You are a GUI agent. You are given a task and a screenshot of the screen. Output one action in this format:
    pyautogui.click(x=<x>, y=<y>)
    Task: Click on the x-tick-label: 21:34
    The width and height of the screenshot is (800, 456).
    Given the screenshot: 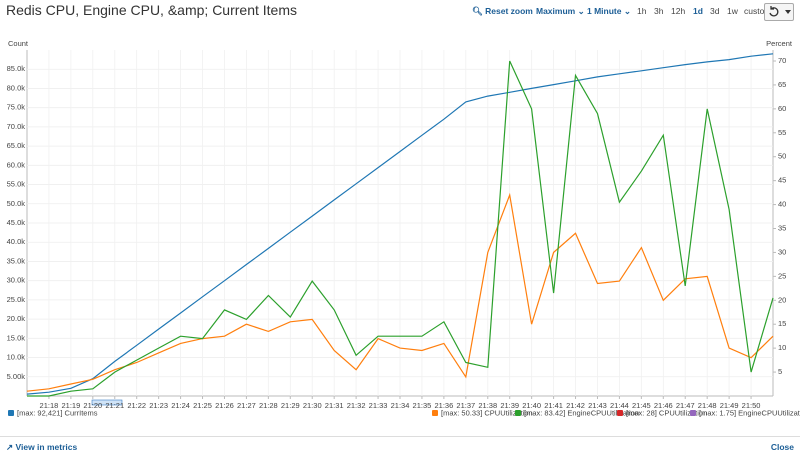 What is the action you would take?
    pyautogui.click(x=400, y=405)
    